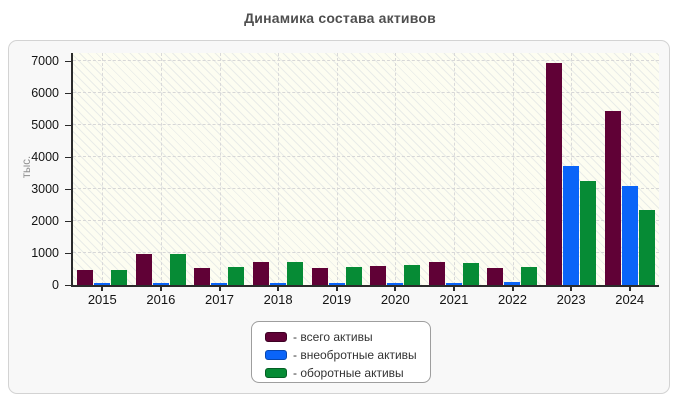 Image resolution: width=680 pixels, height=400 pixels. Describe the element at coordinates (276, 355) in the screenshot. I see `legend-swatch-noncurrent-assets` at that location.